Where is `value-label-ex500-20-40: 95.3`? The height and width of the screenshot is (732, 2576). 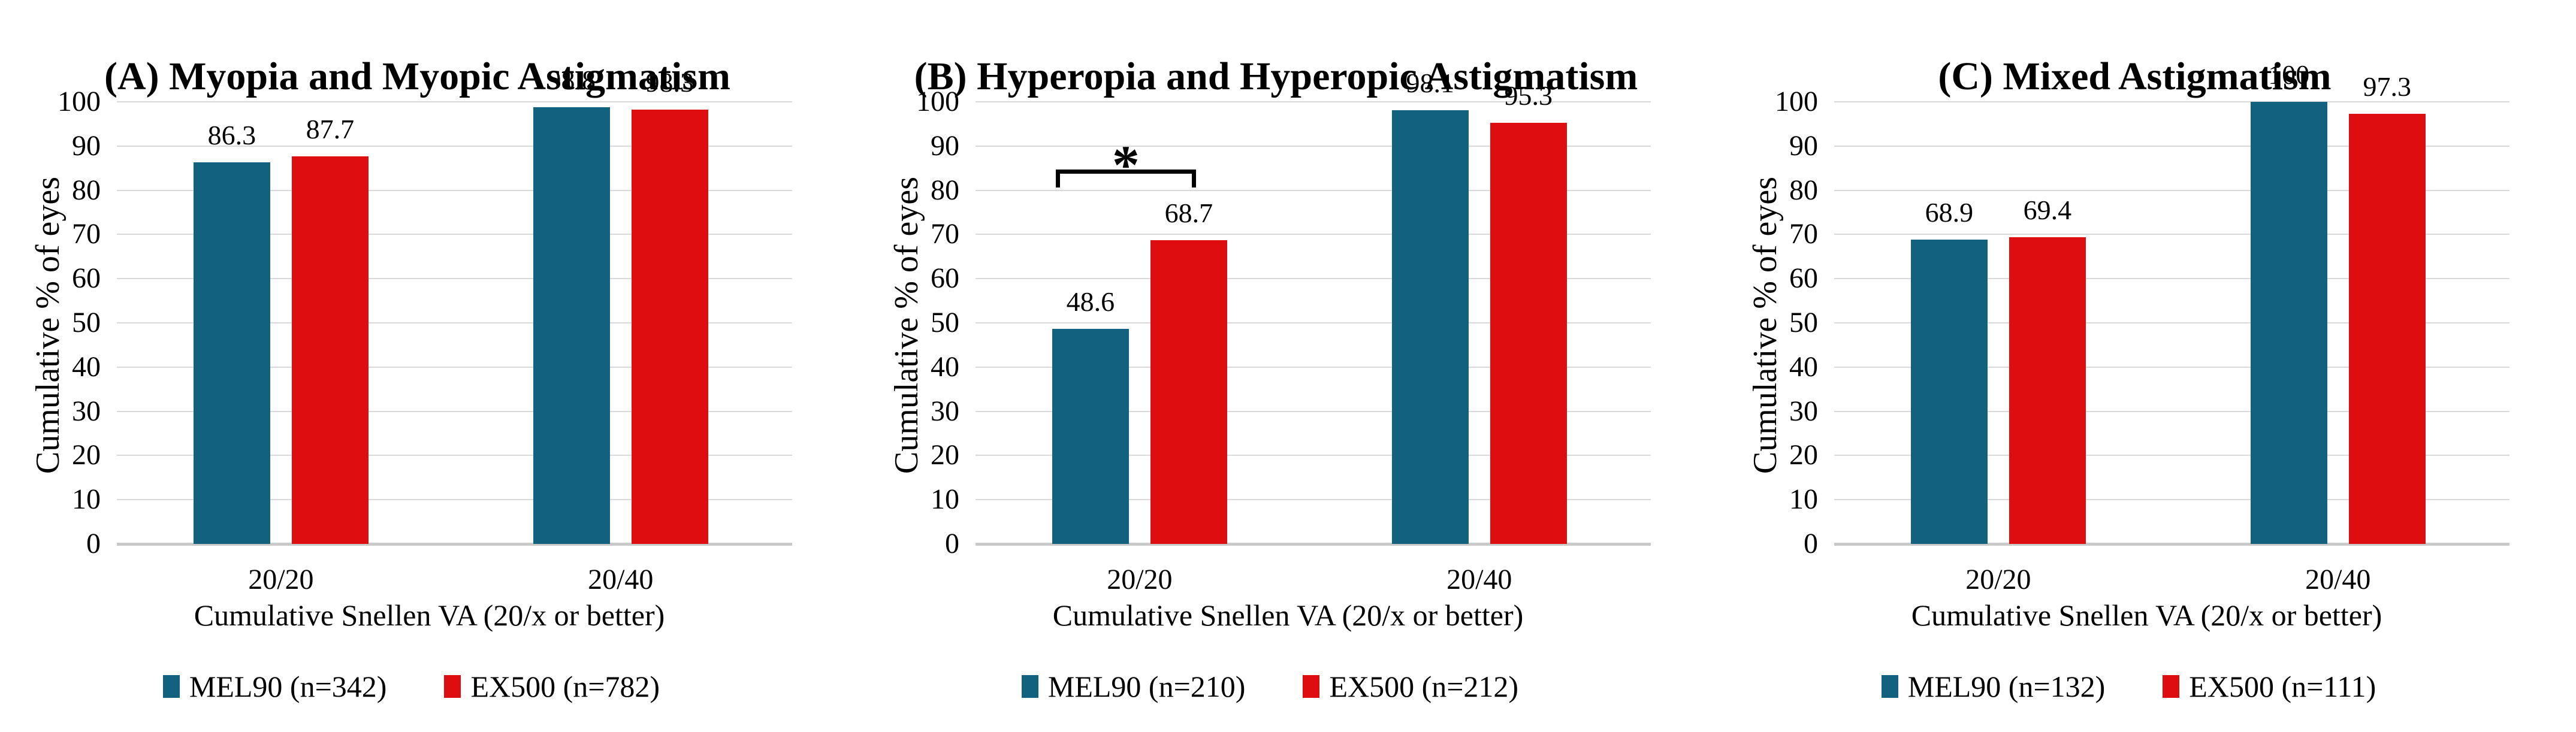
value-label-ex500-20-40: 95.3 is located at coordinates (1529, 95).